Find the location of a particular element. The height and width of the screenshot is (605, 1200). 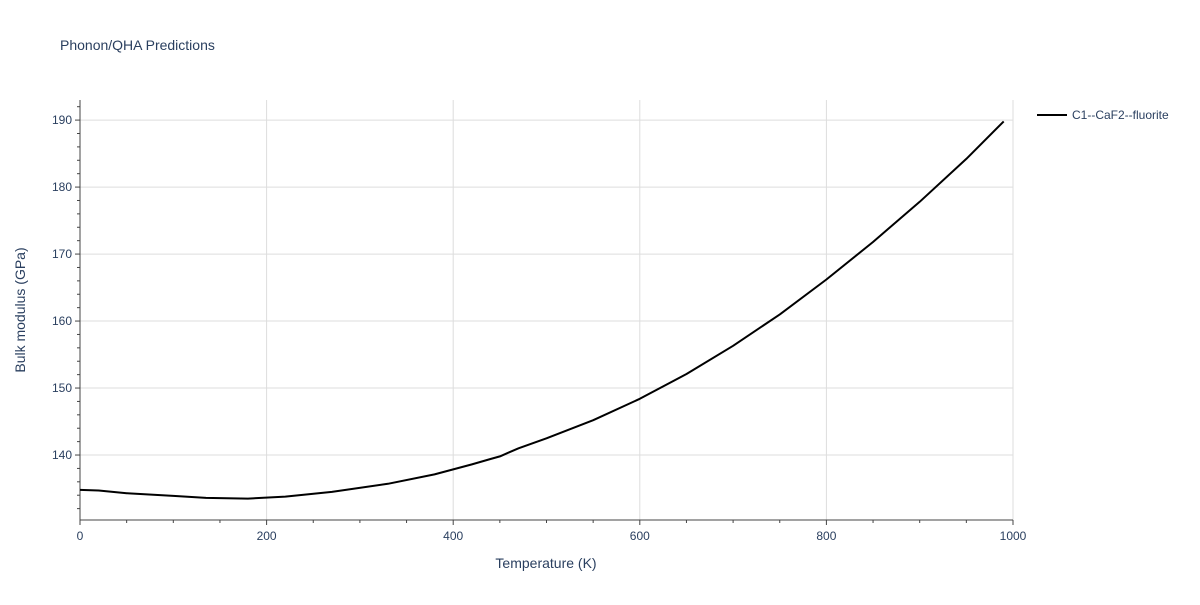

y-tick-label: 160 is located at coordinates (62, 321).